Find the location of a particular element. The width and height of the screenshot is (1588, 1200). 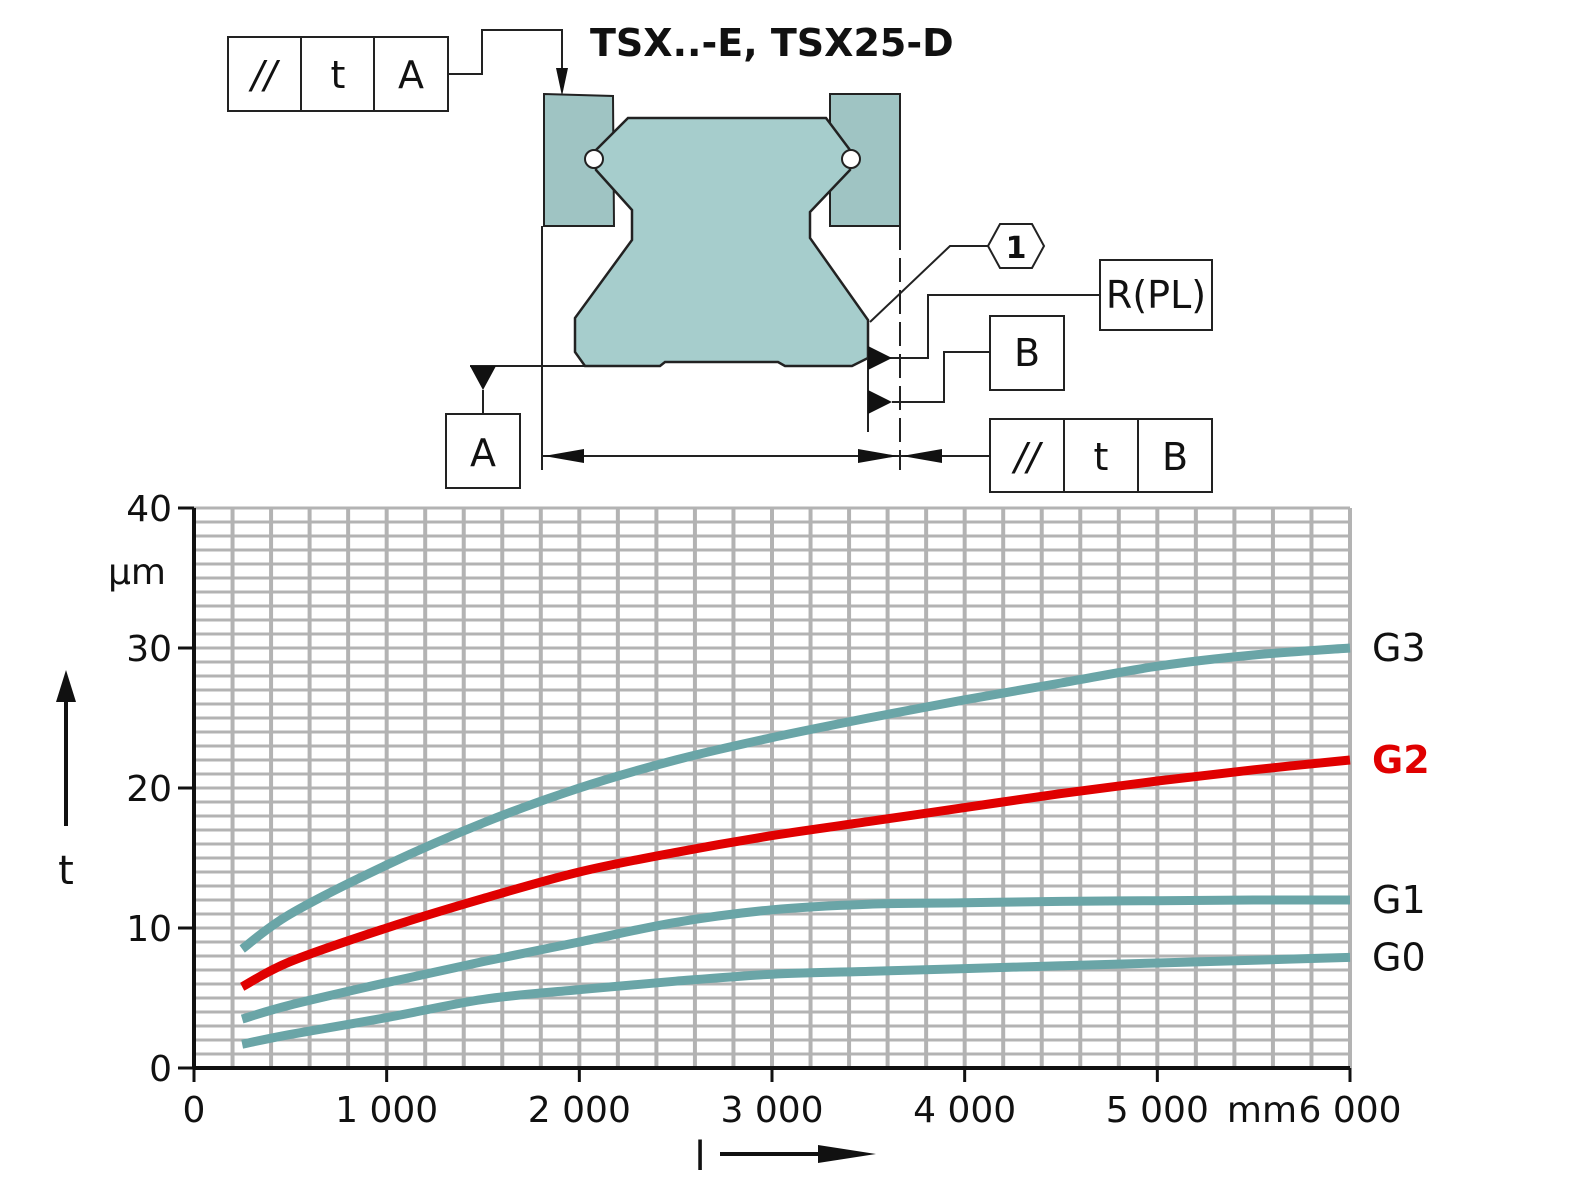

x-tick-label: 3 000 is located at coordinates (771, 1110).